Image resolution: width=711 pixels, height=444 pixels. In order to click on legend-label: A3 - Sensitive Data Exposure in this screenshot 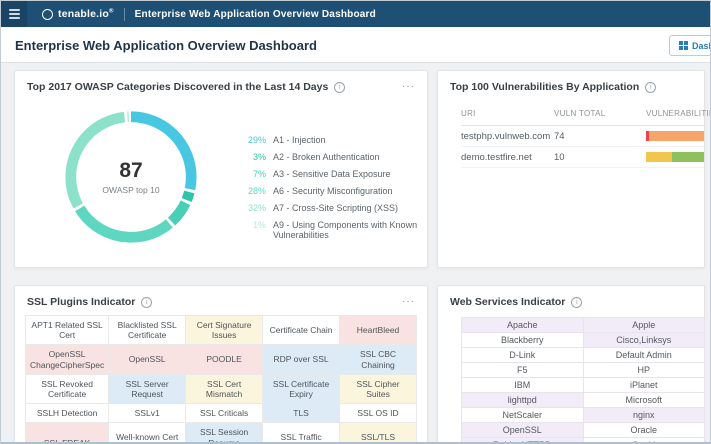, I will do `click(332, 174)`.